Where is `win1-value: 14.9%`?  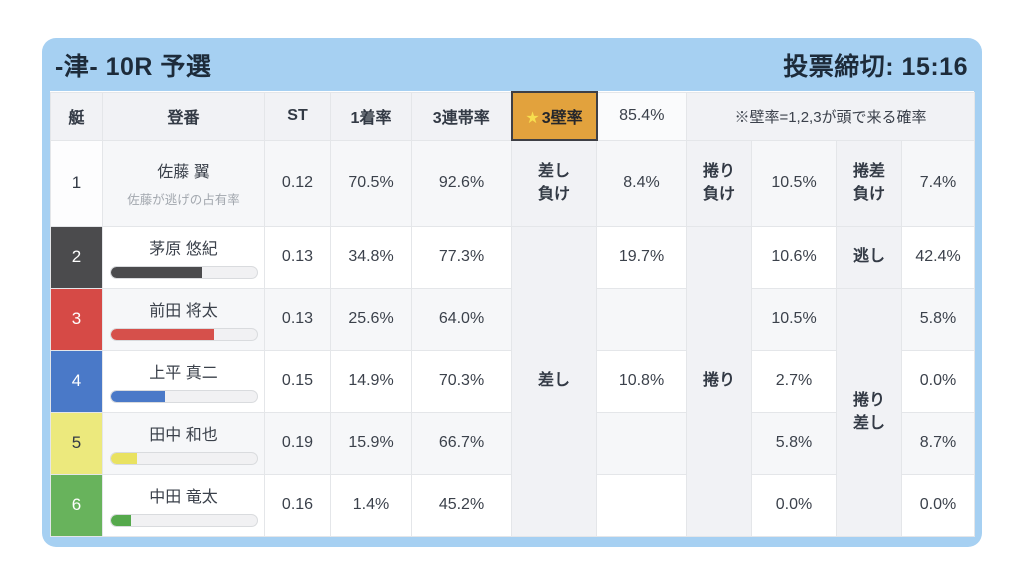 win1-value: 14.9% is located at coordinates (371, 381).